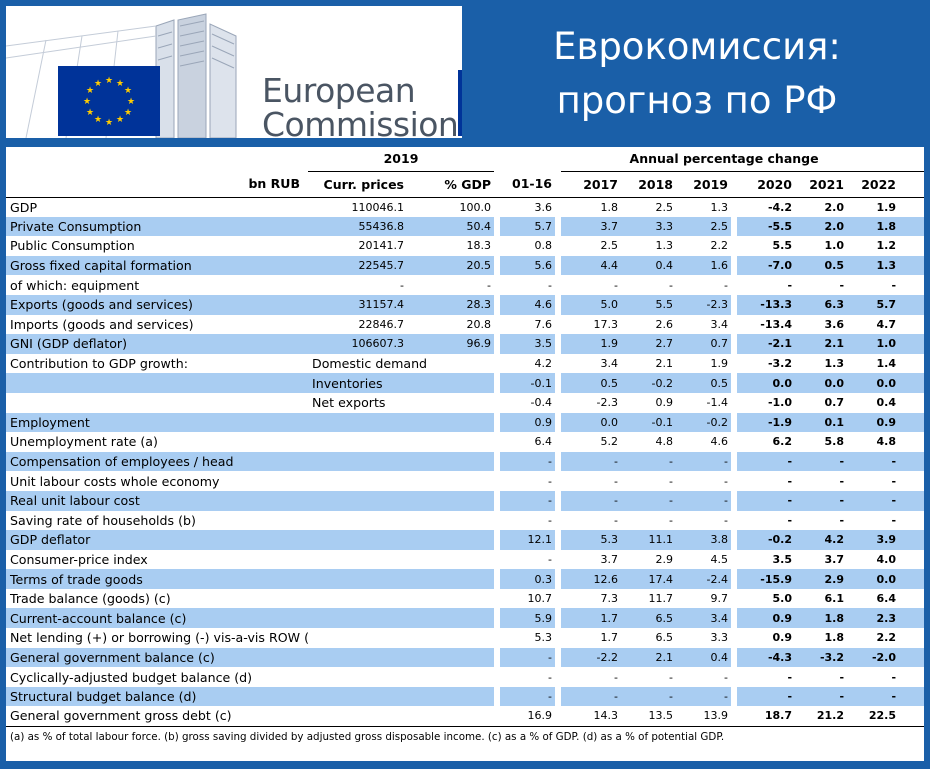 This screenshot has width=930, height=769. What do you see at coordinates (649, 540) in the screenshot?
I see `cell-2018: 11.1` at bounding box center [649, 540].